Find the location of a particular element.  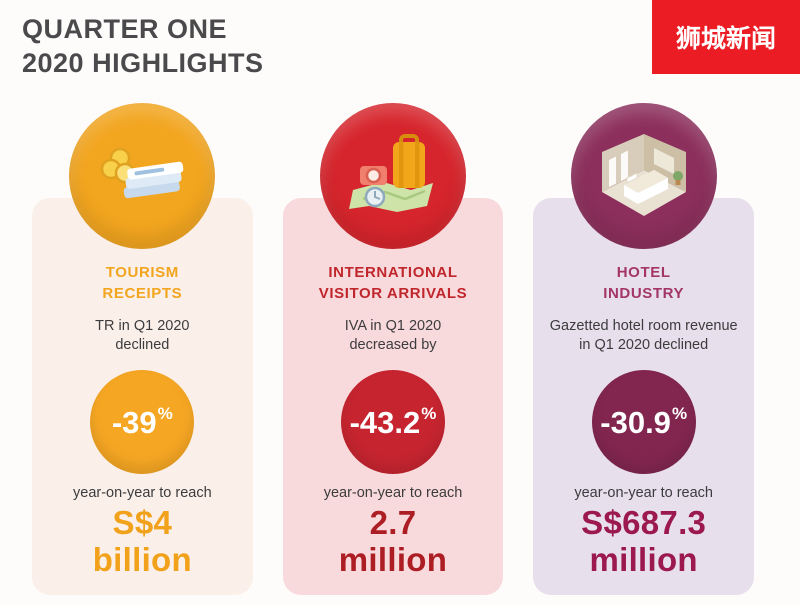

description-line2: declined is located at coordinates (142, 345).